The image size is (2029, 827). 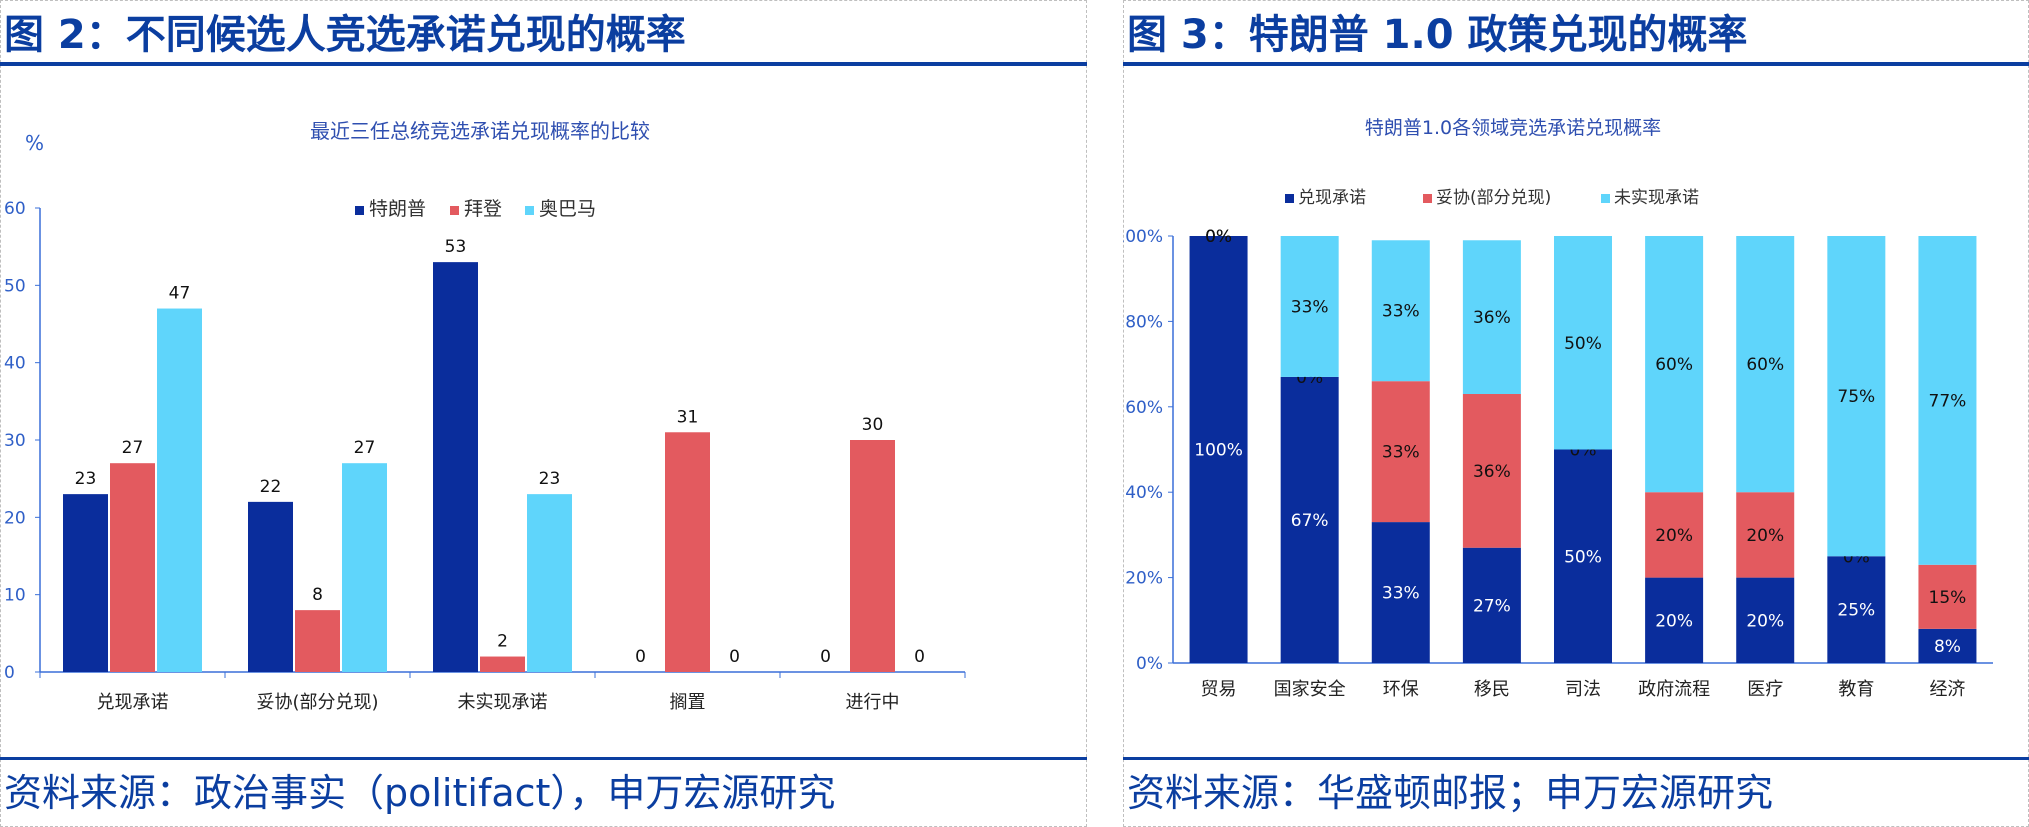 I want to click on figure-3-title: 图 3：特朗普 1.0 政策兑现的概率, so click(x=1437, y=35).